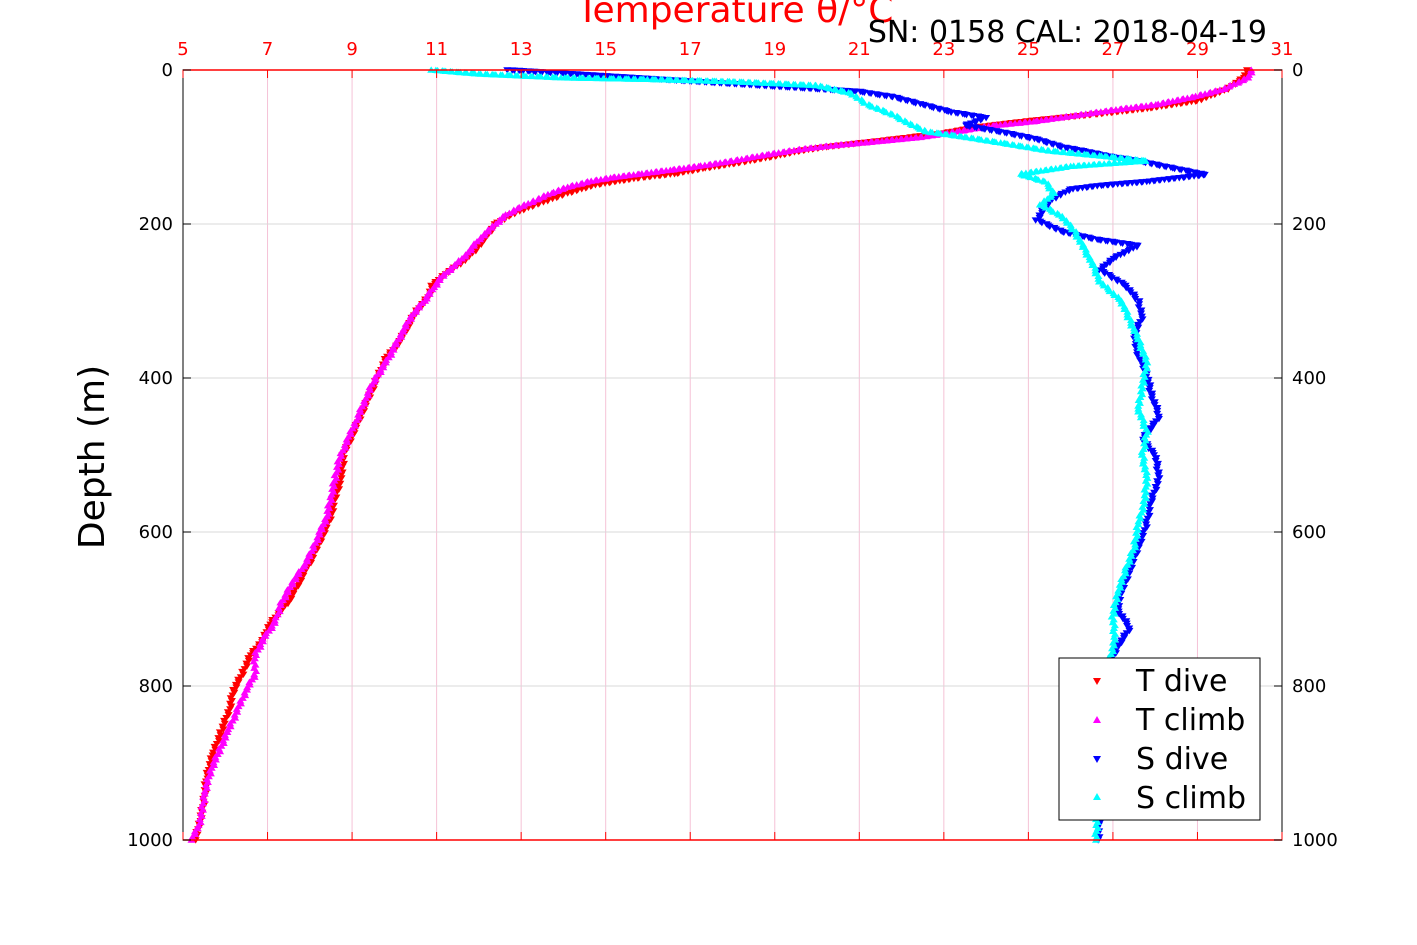 This screenshot has width=1417, height=945. What do you see at coordinates (156, 378) in the screenshot?
I see `y-tick-label-left: 400` at bounding box center [156, 378].